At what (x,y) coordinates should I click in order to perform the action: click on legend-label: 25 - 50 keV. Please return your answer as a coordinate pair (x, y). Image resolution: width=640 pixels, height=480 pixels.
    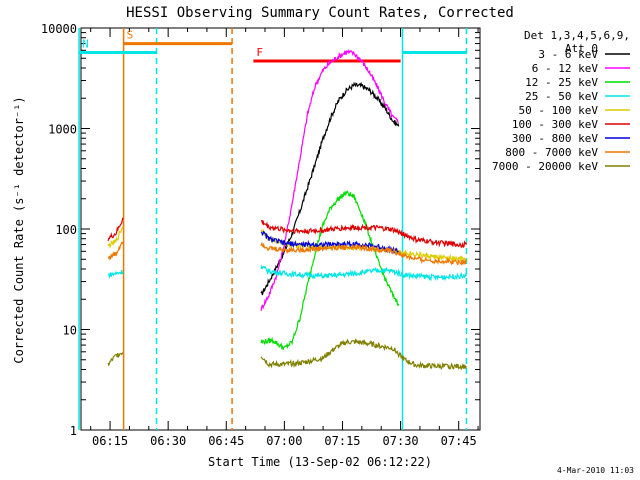
    Looking at the image, I should click on (561, 96).